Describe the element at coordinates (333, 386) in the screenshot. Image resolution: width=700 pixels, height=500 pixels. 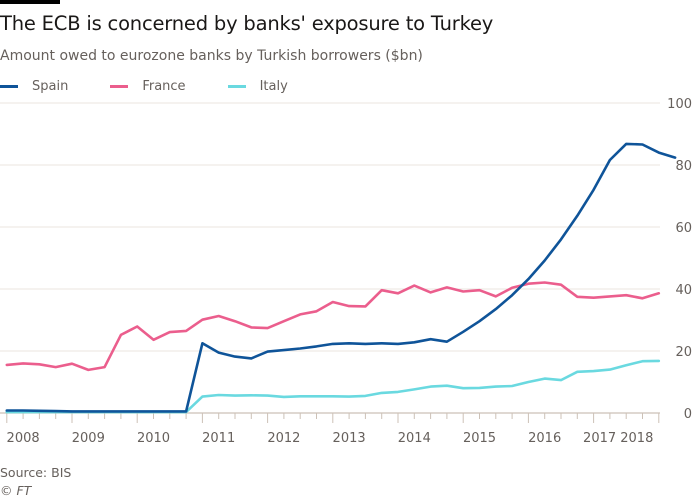
I see `series-line-italy` at that location.